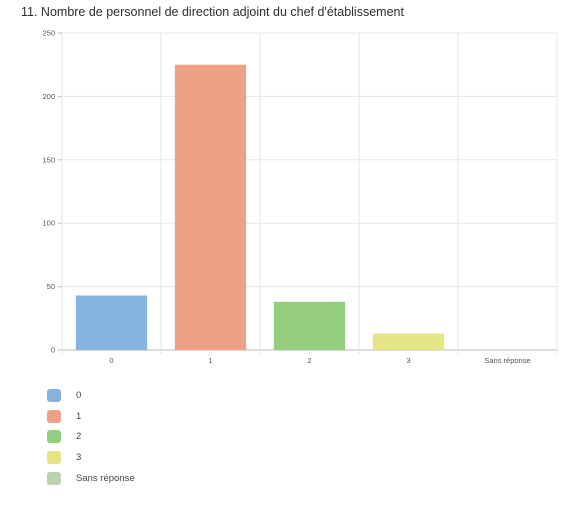 This screenshot has height=511, width=578. What do you see at coordinates (79, 416) in the screenshot?
I see `legend-label: 1` at bounding box center [79, 416].